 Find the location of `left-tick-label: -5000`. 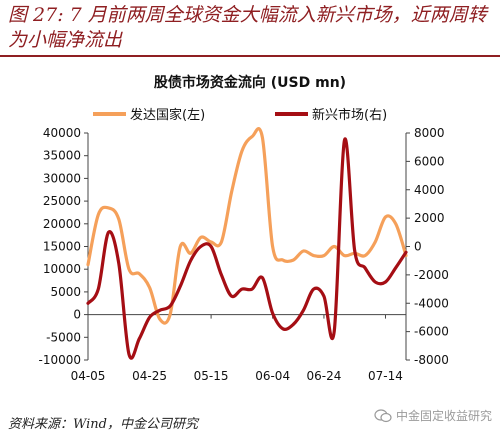

left-tick-label: -5000 is located at coordinates (63, 337).